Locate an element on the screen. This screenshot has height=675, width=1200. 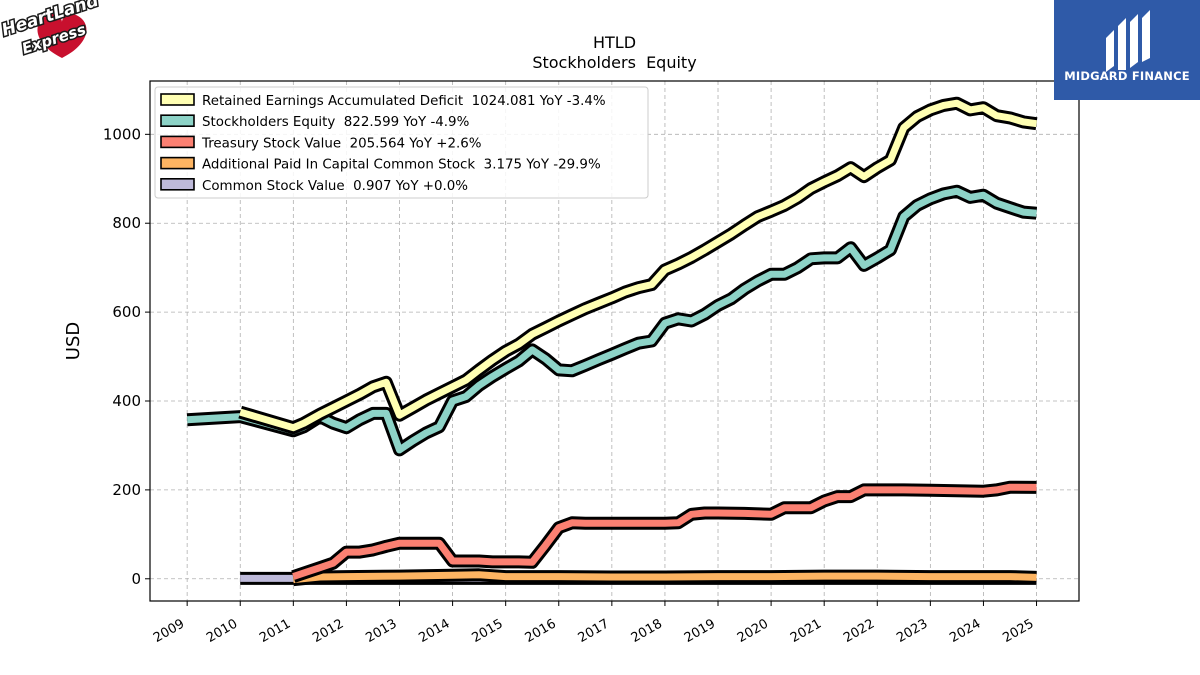
legend-box is located at coordinates (401, 142).